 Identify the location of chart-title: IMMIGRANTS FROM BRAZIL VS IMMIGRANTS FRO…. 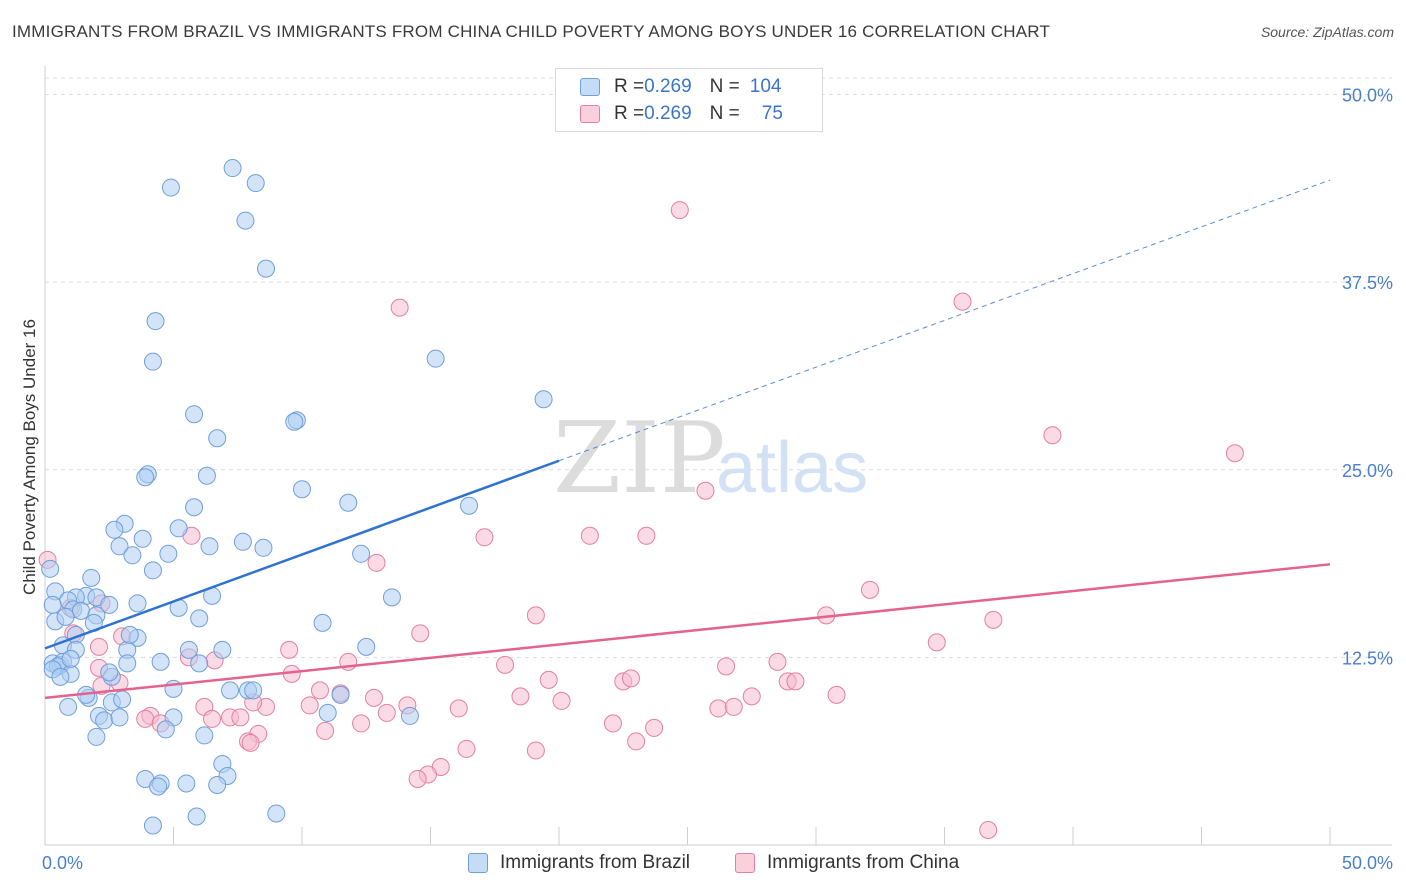
(531, 31).